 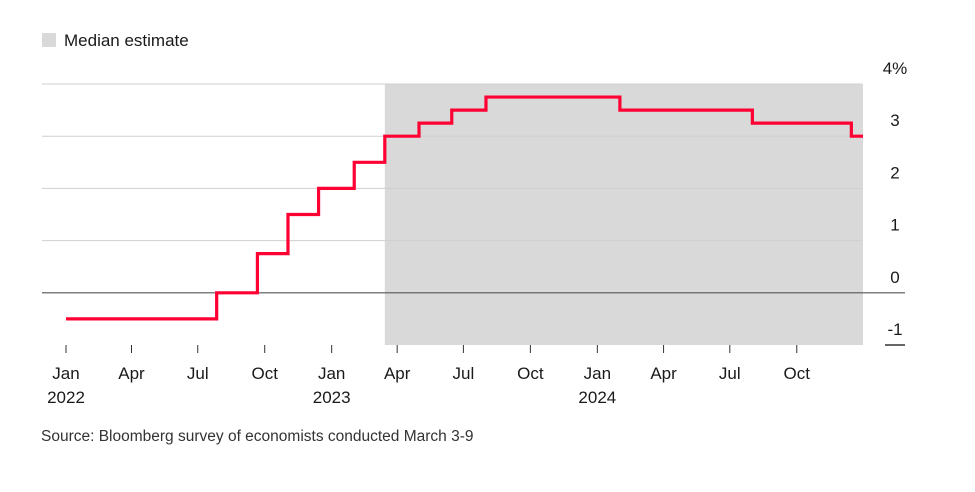 I want to click on legend-label: Median estimate, so click(x=126, y=40).